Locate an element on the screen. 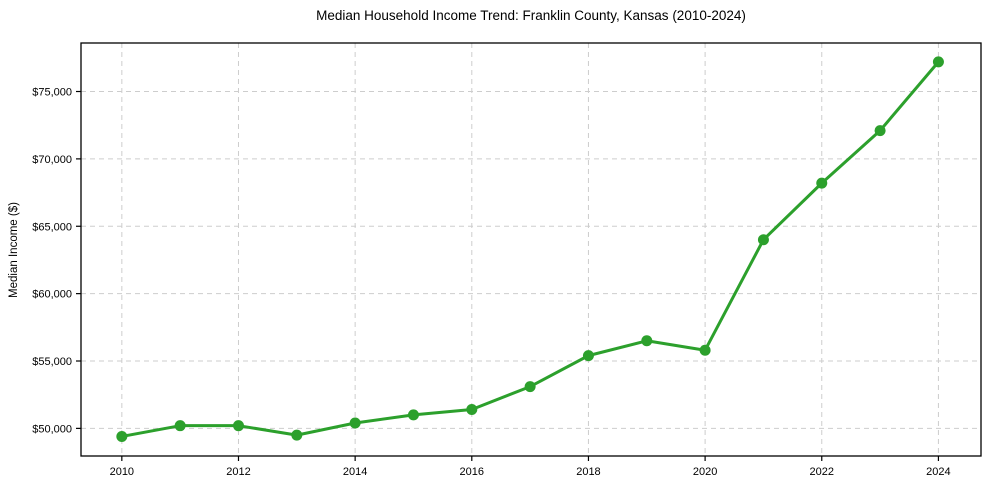  y-tick-label: $70,000 is located at coordinates (52, 160).